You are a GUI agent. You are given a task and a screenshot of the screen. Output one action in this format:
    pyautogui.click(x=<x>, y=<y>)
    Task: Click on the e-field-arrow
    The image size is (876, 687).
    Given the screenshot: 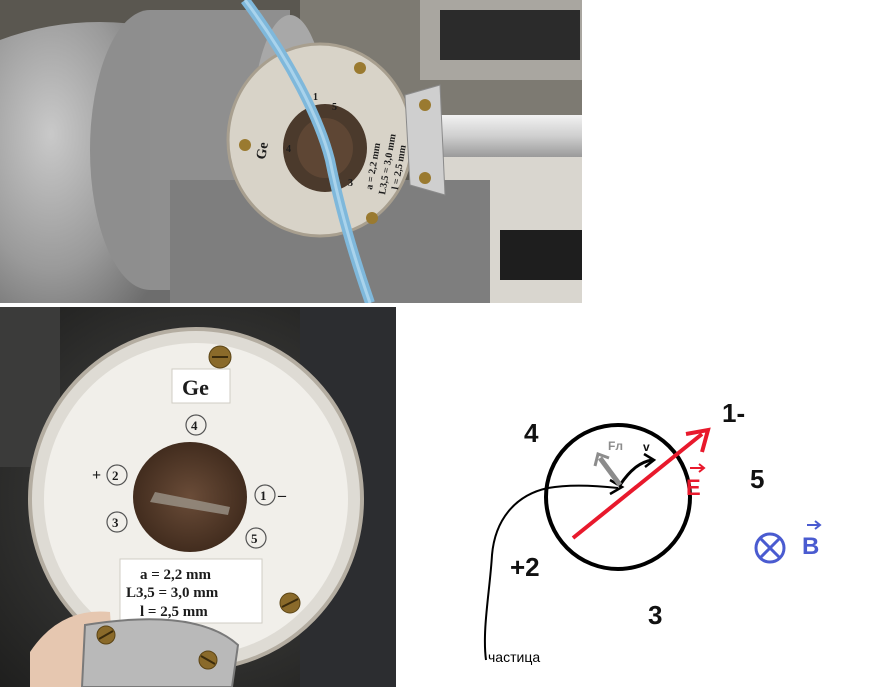 What is the action you would take?
    pyautogui.click(x=637, y=486)
    